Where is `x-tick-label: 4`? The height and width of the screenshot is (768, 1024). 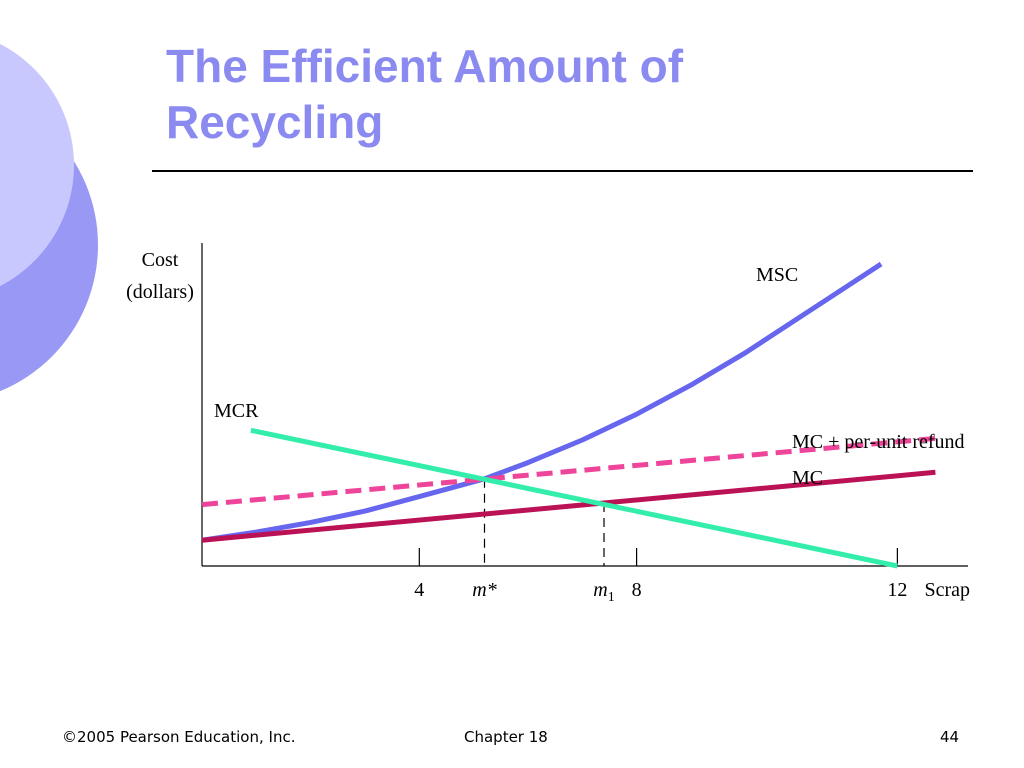
x-tick-label: 4 is located at coordinates (419, 590).